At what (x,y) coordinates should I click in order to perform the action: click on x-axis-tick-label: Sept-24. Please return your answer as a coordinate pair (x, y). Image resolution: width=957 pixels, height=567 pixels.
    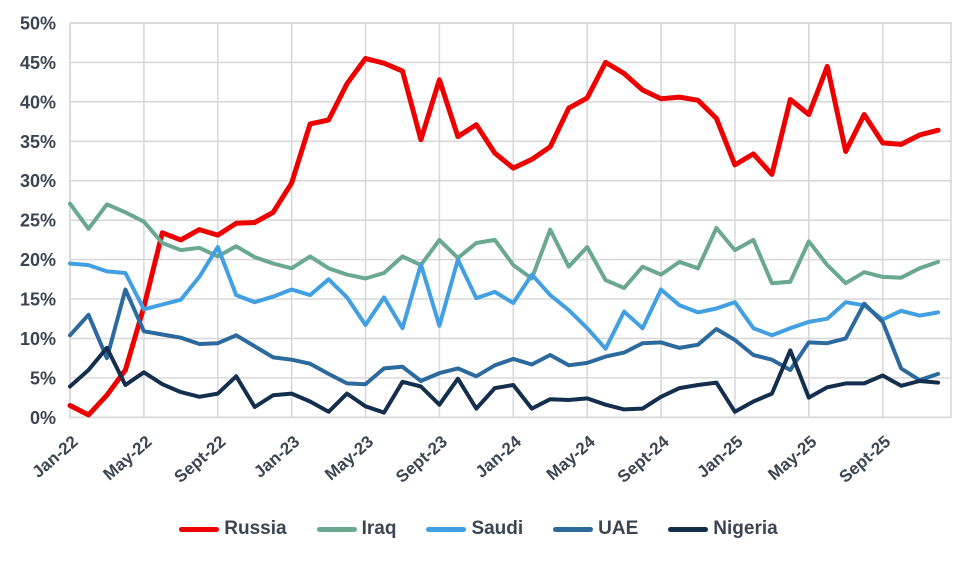
    Looking at the image, I should click on (643, 459).